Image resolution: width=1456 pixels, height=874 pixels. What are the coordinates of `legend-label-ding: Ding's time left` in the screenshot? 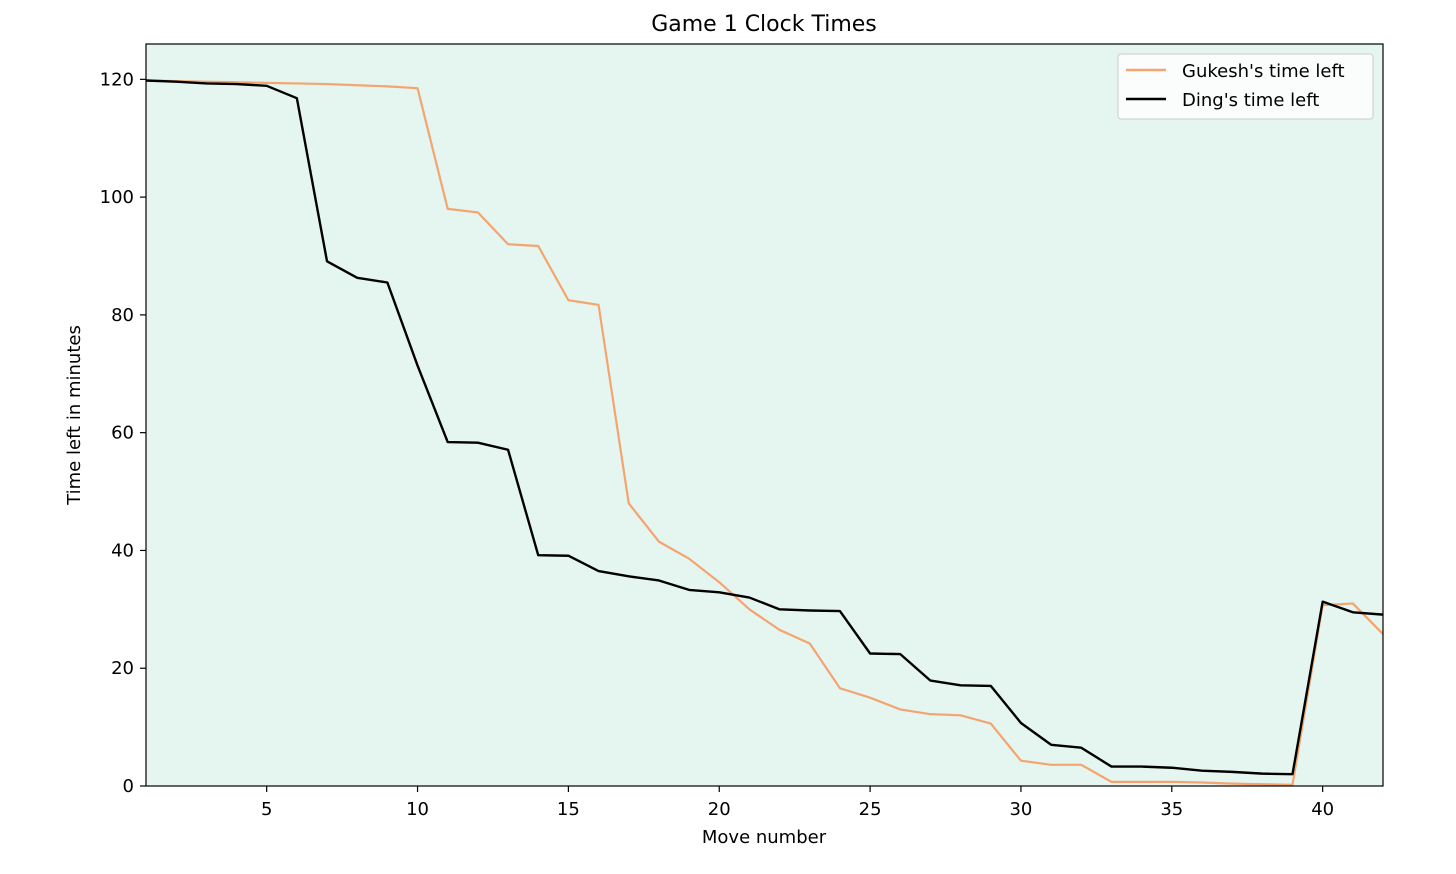 It's located at (1250, 100).